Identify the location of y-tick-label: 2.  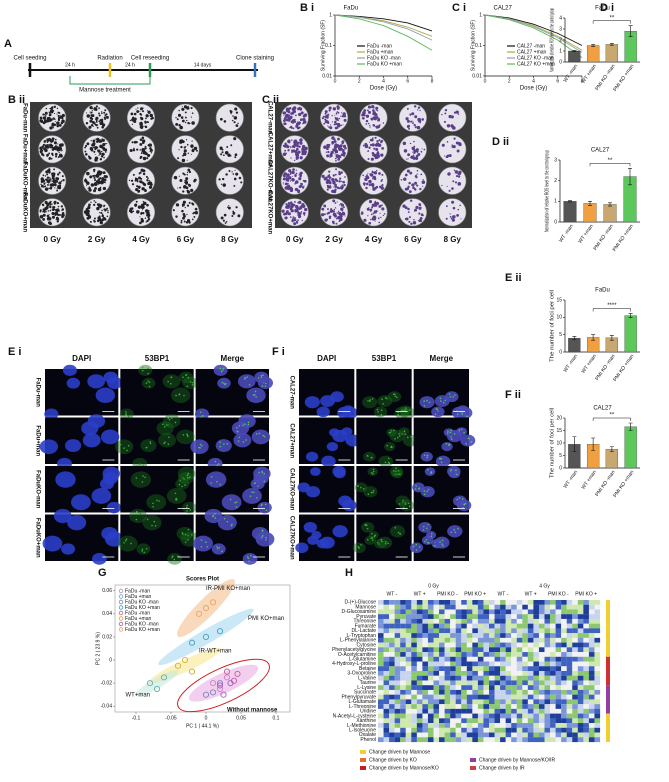
(555, 181).